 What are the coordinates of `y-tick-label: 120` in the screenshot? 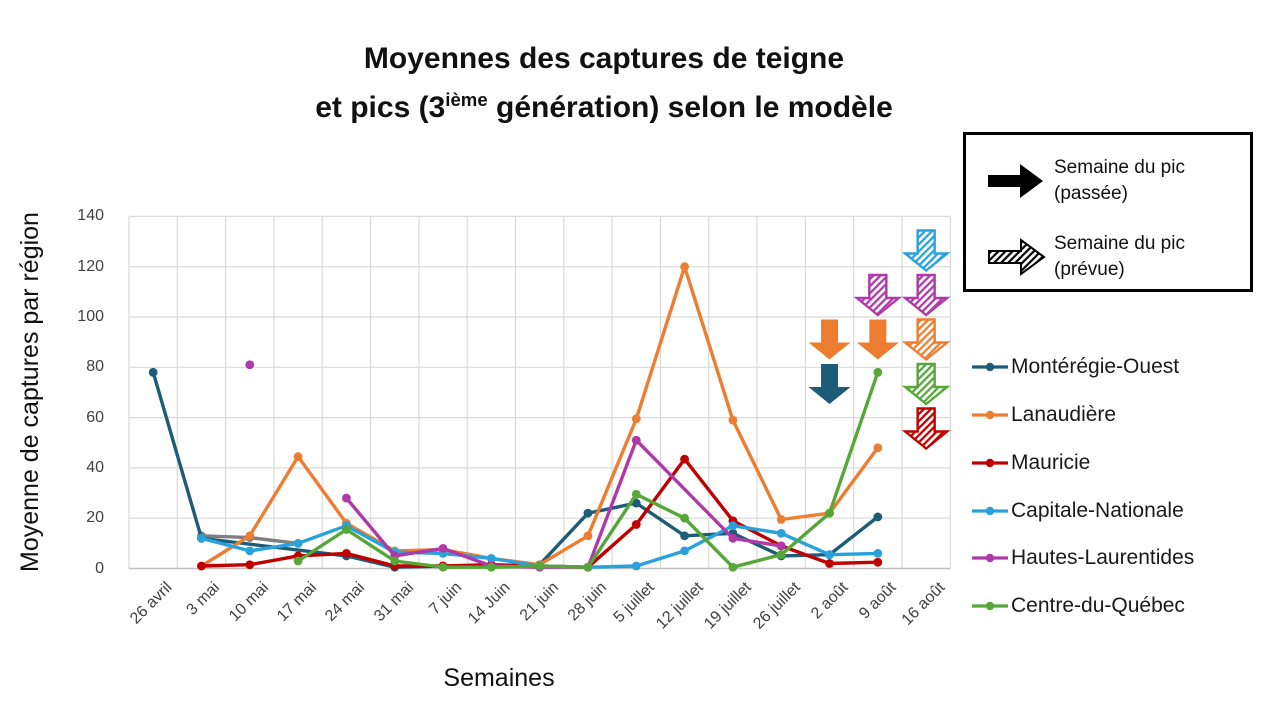 It's located at (90, 266).